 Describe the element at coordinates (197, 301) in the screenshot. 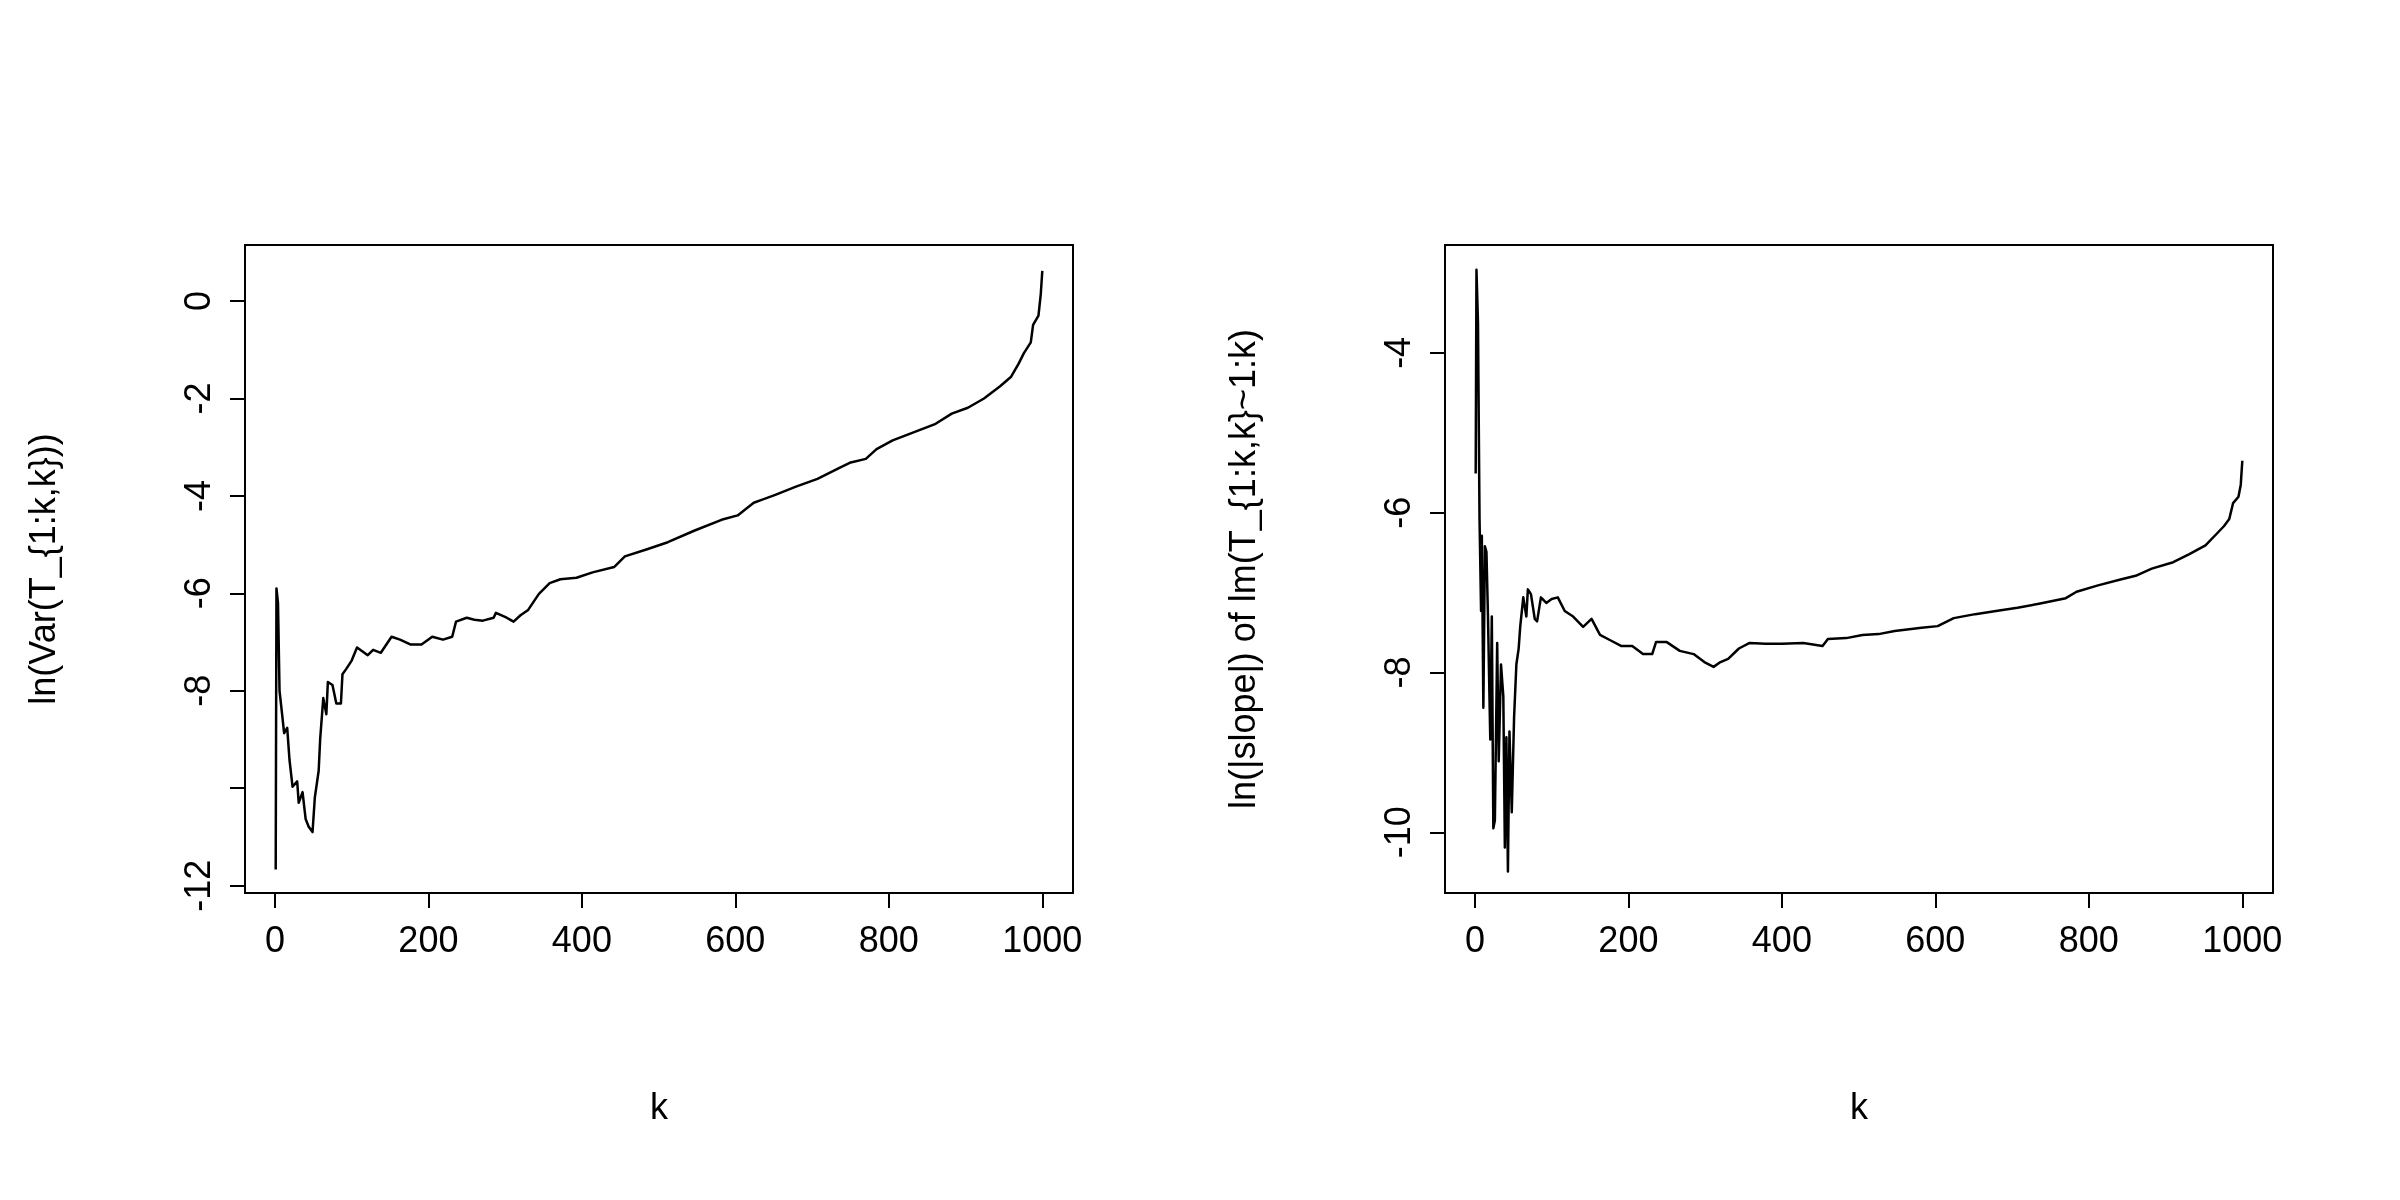

I see `y-tick-label: 0` at that location.